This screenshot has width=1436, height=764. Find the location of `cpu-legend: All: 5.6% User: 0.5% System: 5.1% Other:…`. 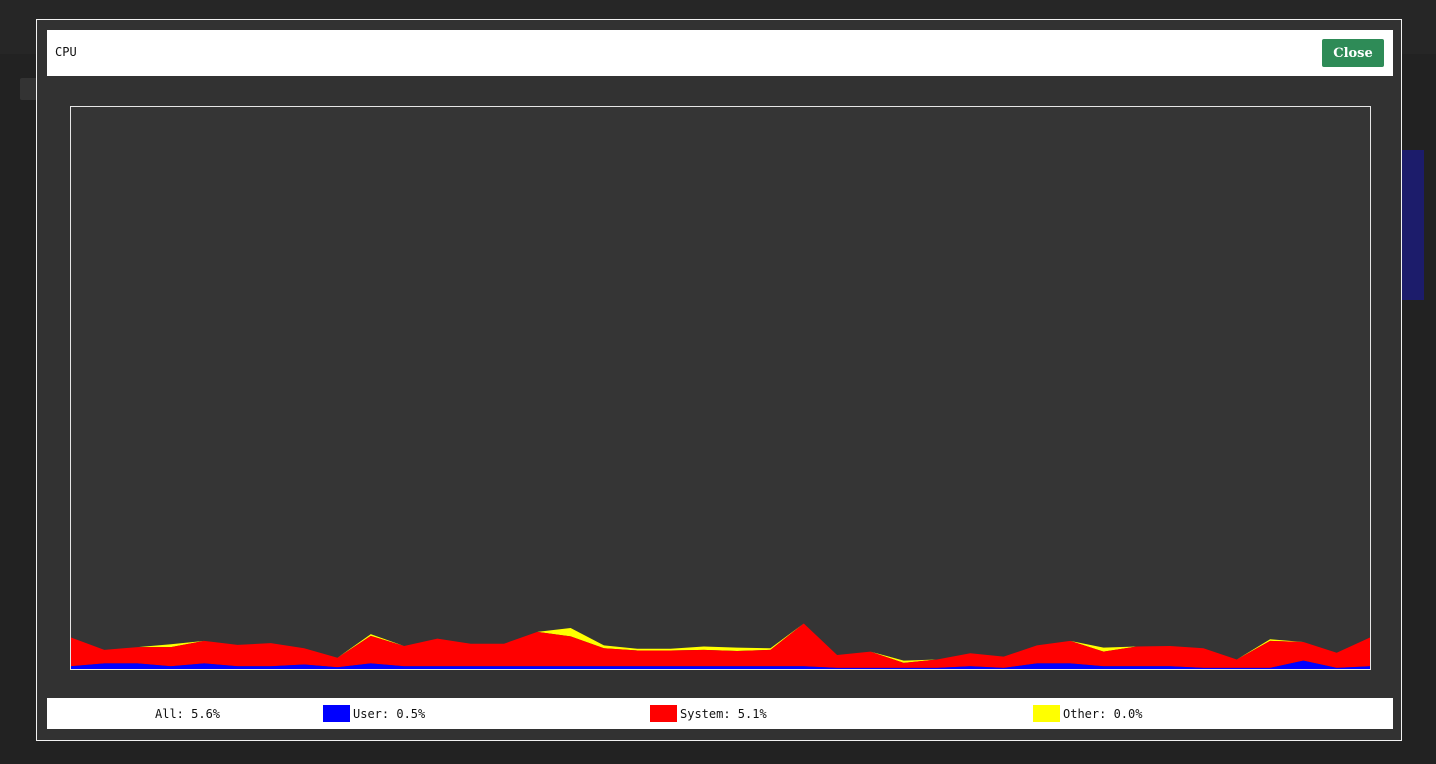

cpu-legend: All: 5.6% User: 0.5% System: 5.1% Other:… is located at coordinates (720, 713).